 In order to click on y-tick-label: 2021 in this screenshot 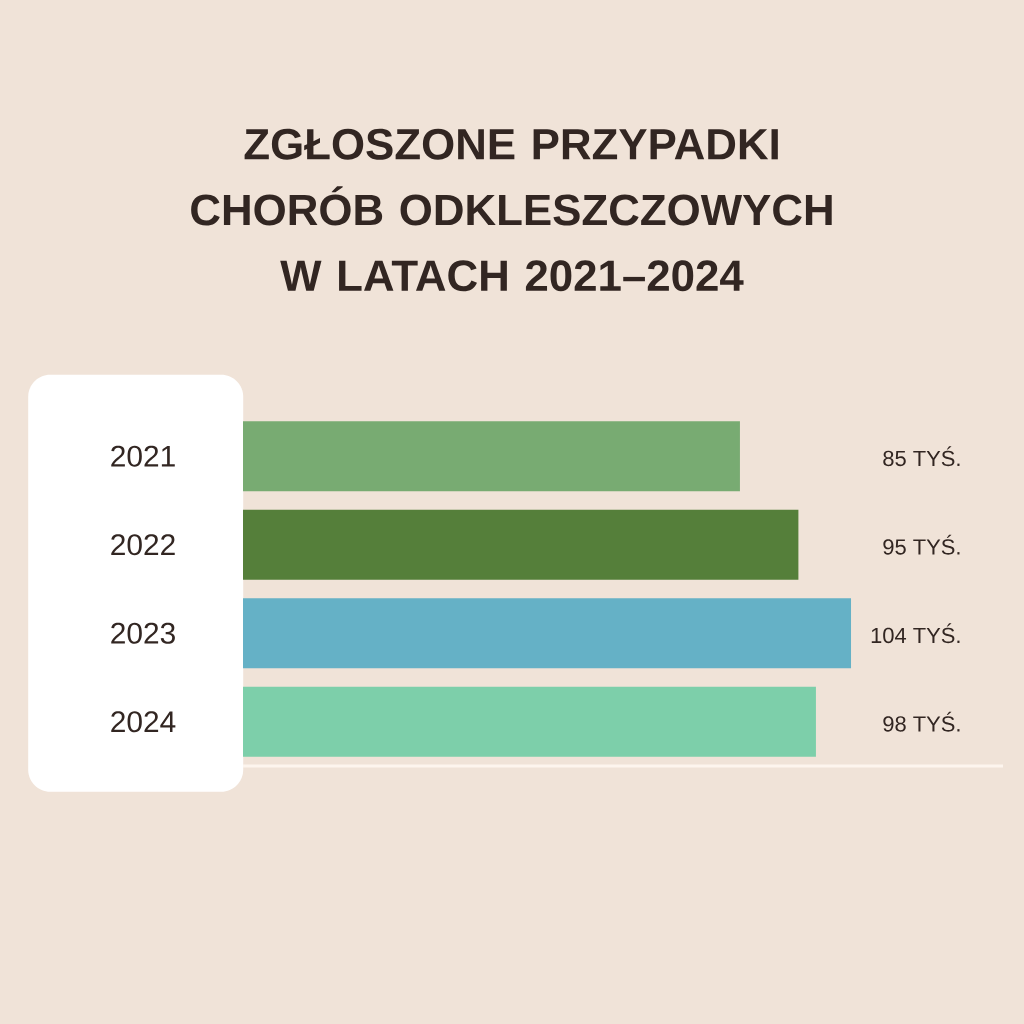, I will do `click(143, 456)`.